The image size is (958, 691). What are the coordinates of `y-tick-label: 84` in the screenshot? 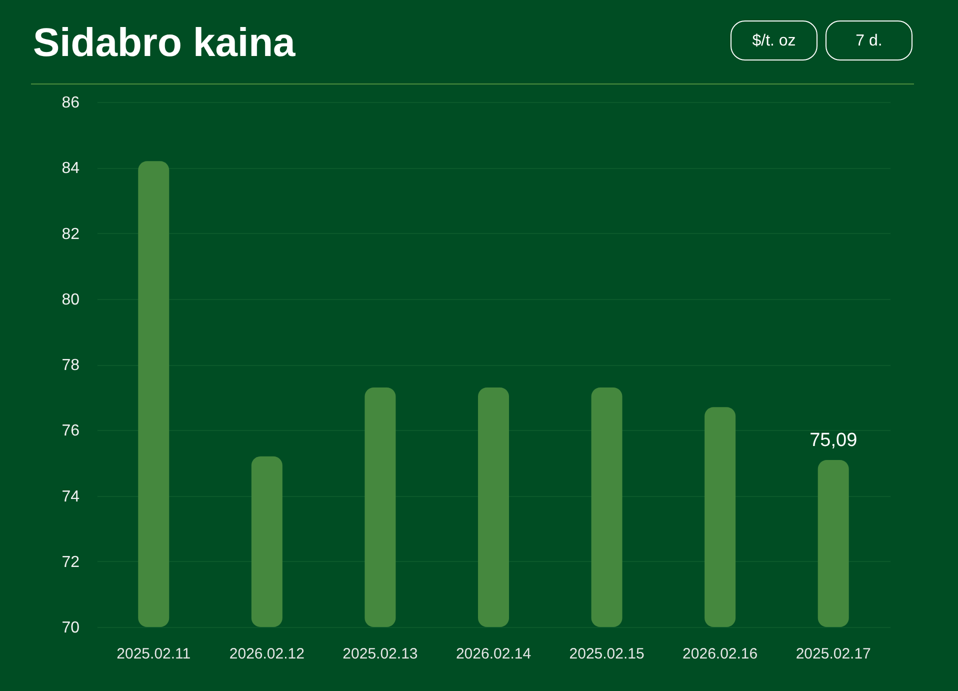 It's located at (71, 169).